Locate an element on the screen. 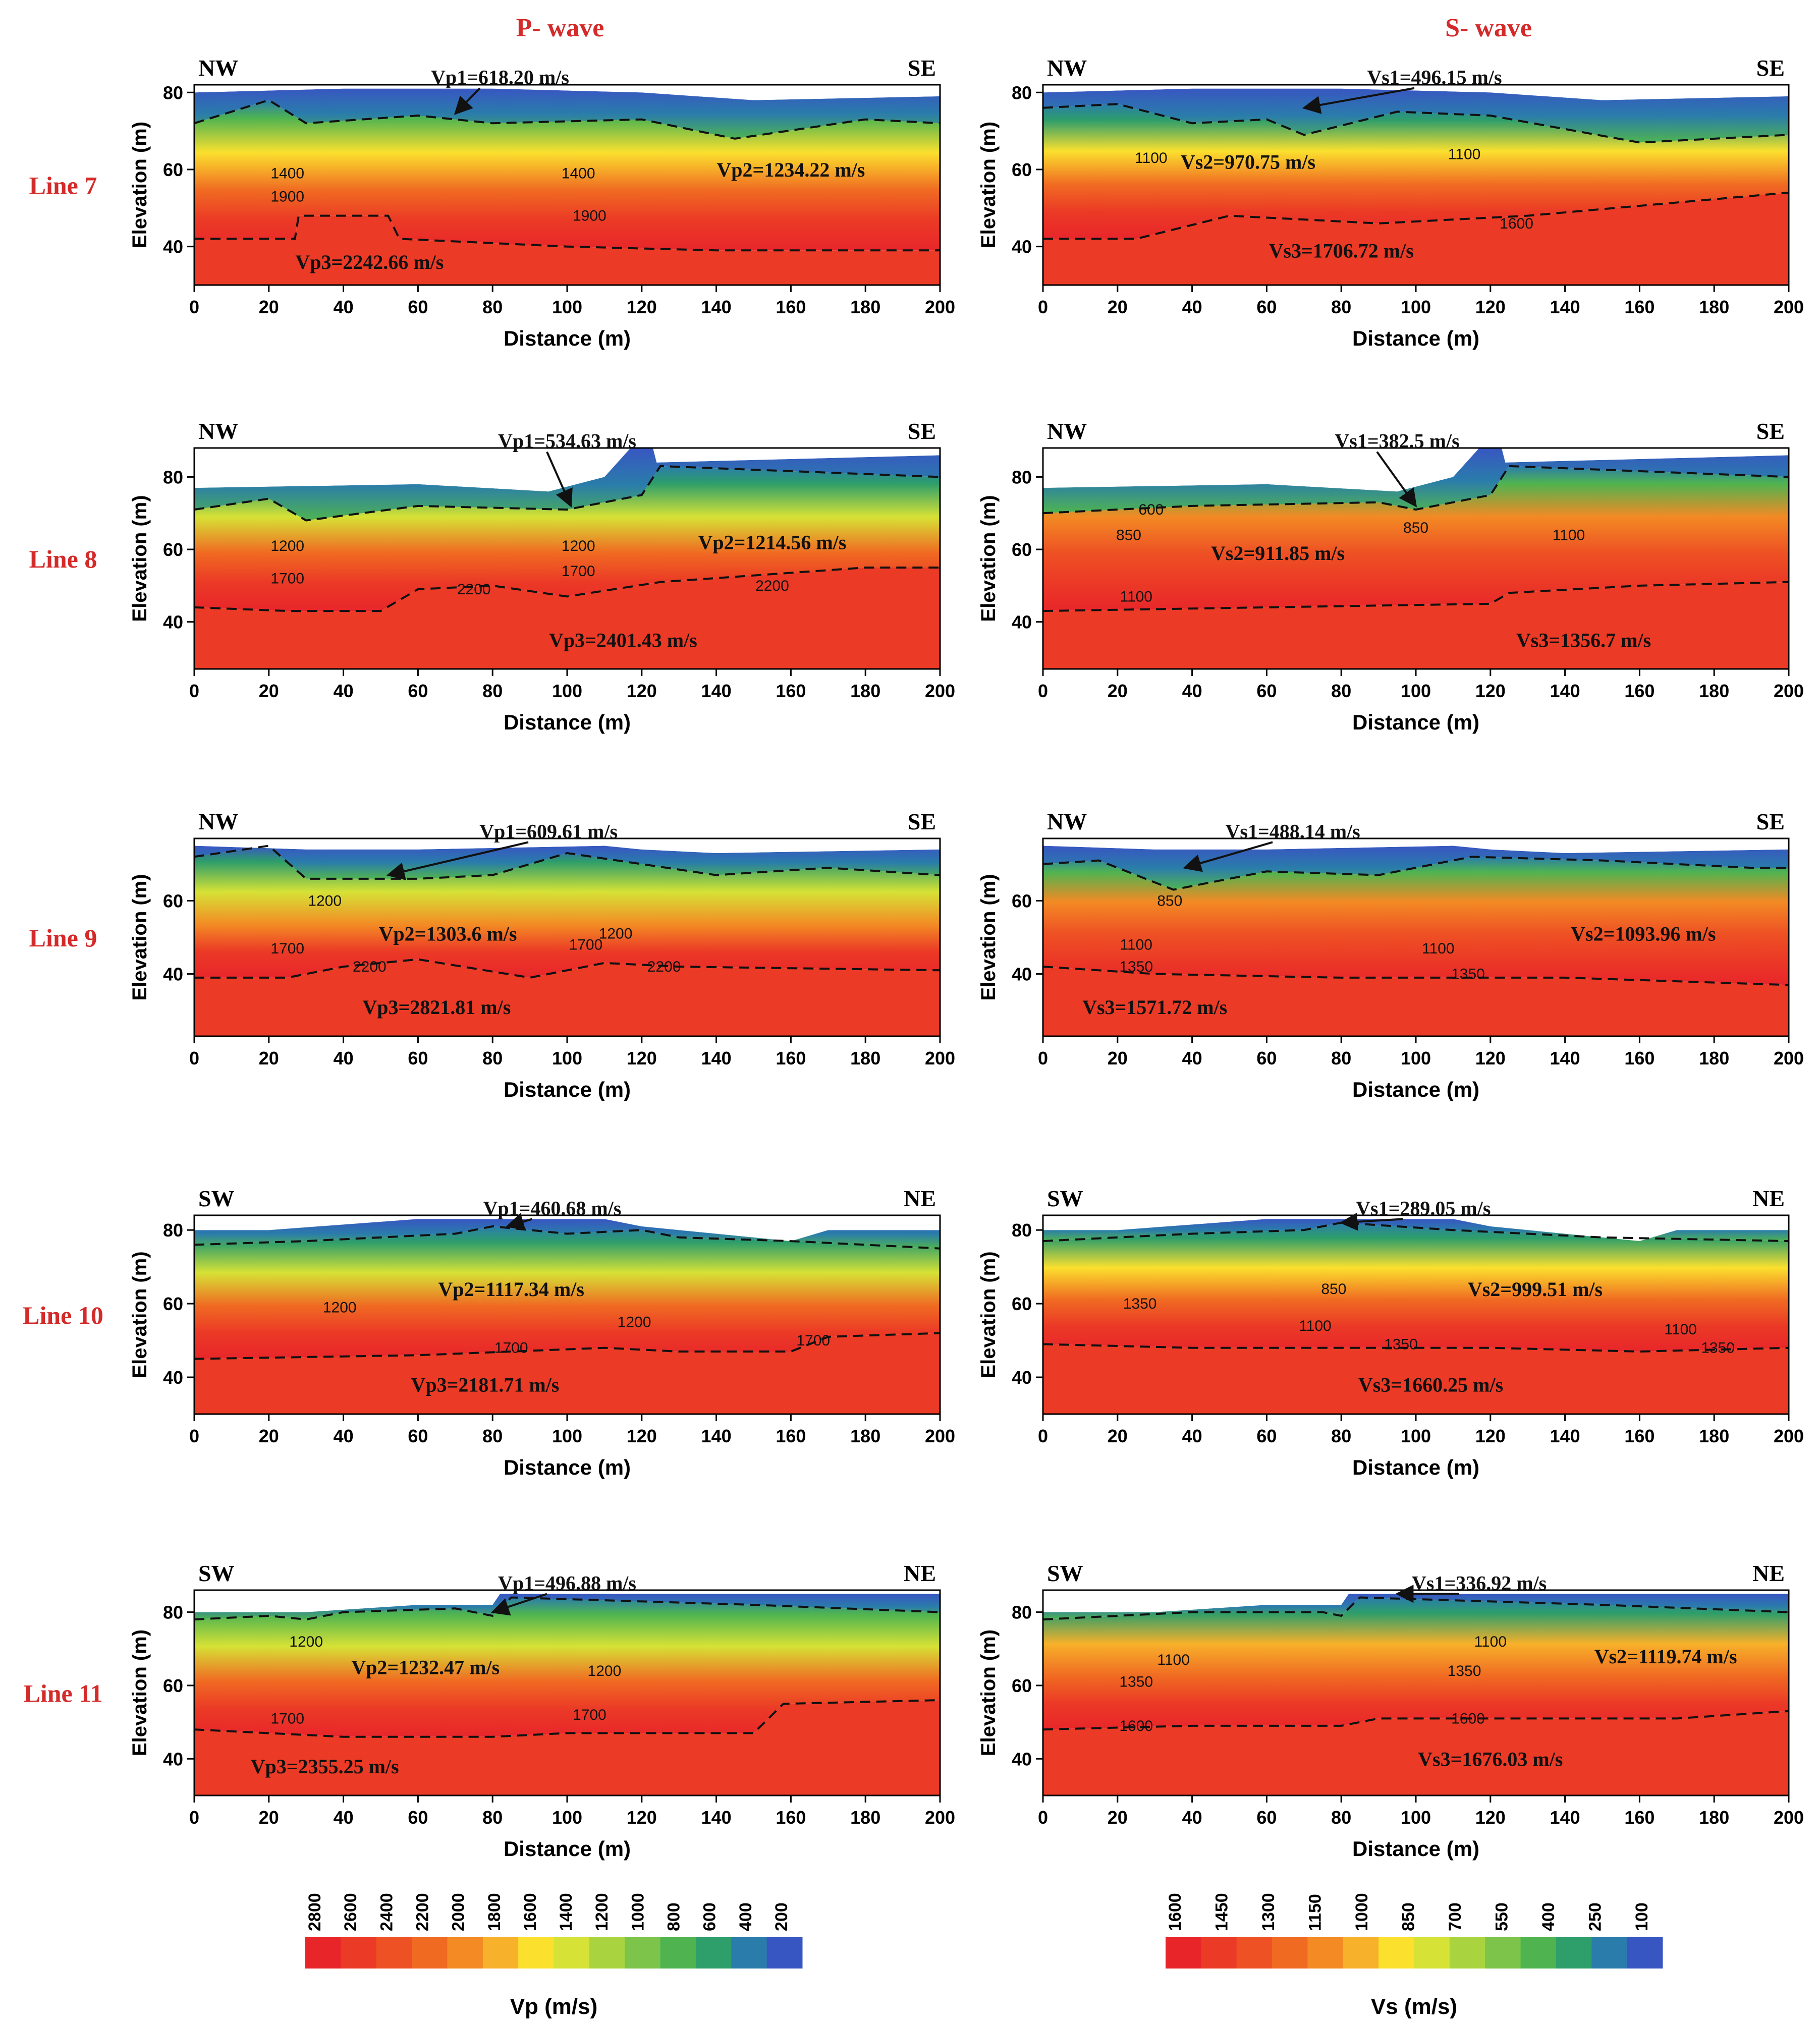 This screenshot has height=2024, width=1820. line-label: Line 11 is located at coordinates (64, 1694).